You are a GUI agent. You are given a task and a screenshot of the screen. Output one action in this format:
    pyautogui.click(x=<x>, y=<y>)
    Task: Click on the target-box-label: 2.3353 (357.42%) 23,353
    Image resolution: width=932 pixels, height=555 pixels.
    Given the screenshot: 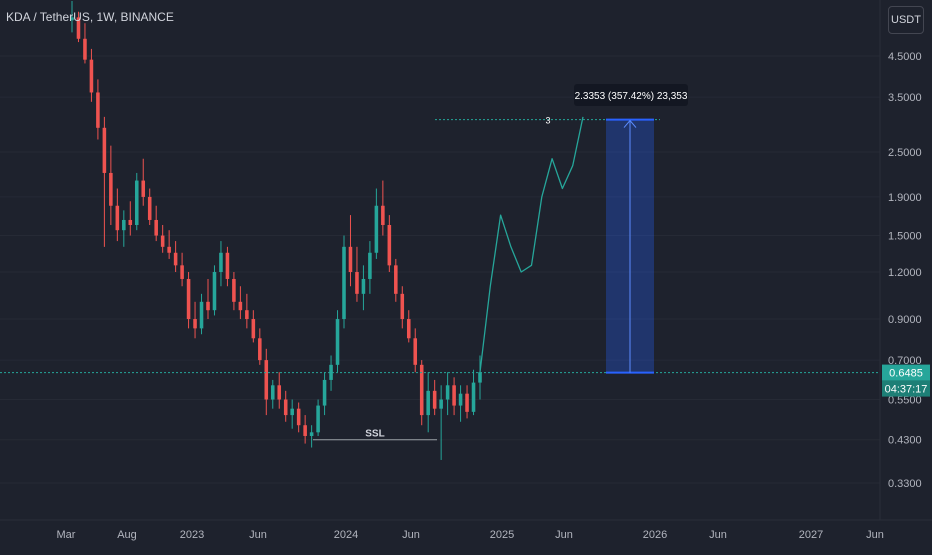 What is the action you would take?
    pyautogui.click(x=631, y=96)
    